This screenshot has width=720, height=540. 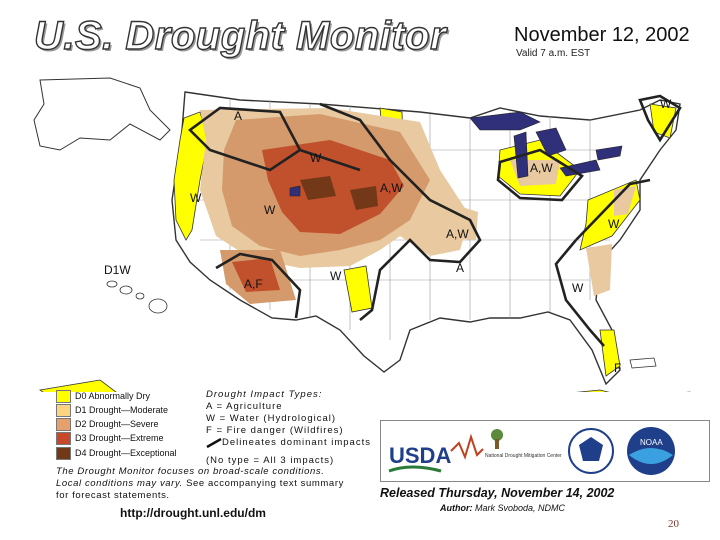 What do you see at coordinates (270, 460) in the screenshot?
I see `impact-none: (No type = All 3 impacts)` at bounding box center [270, 460].